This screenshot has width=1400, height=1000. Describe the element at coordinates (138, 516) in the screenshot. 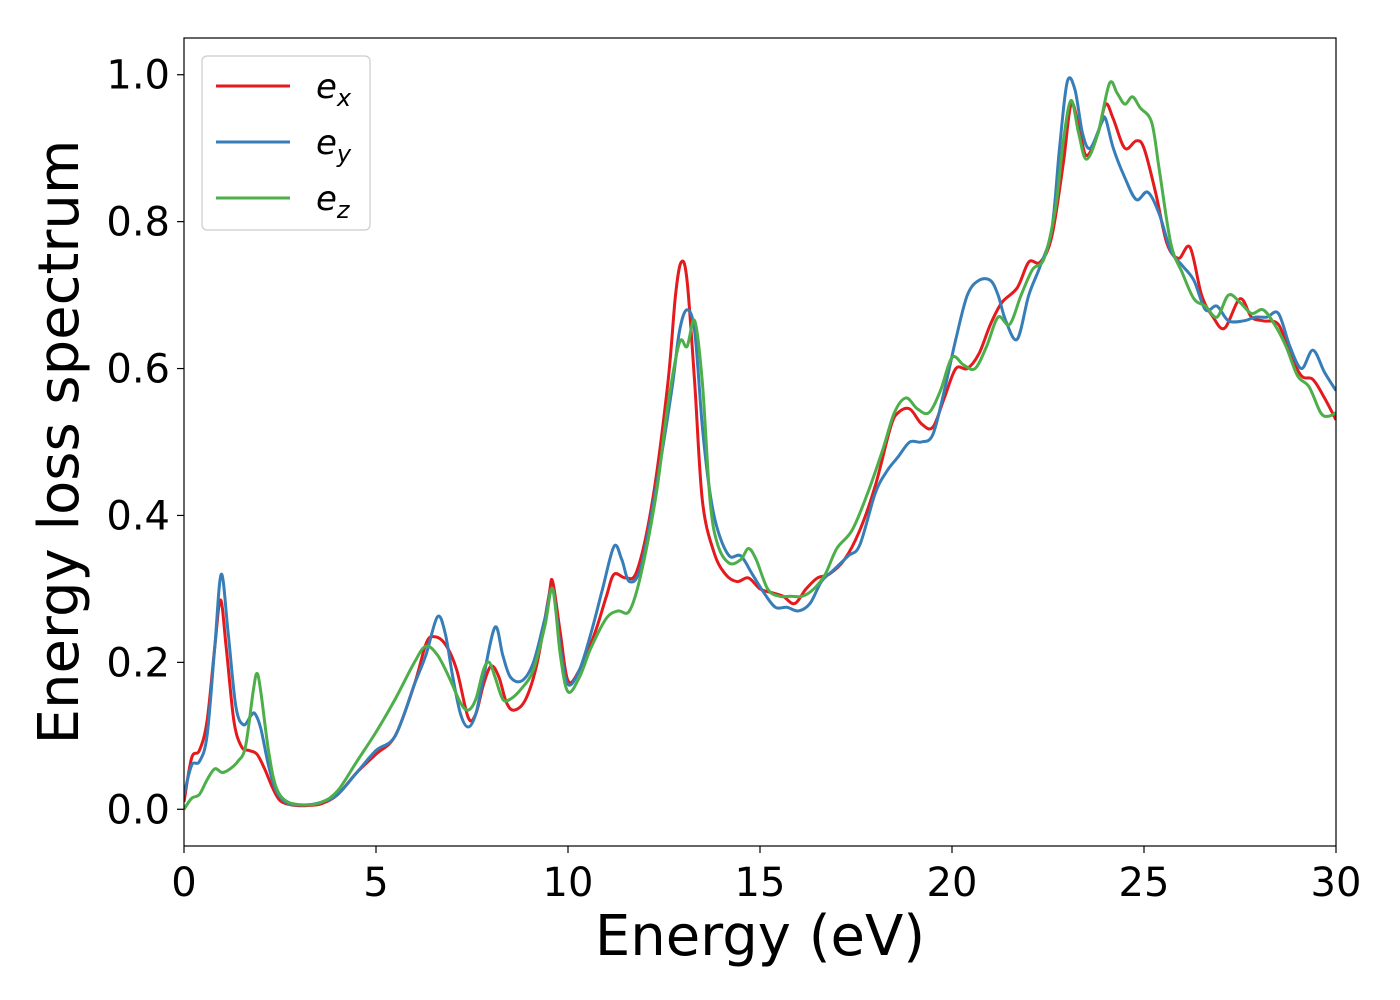

I see `y-tick-label: 0.4` at that location.